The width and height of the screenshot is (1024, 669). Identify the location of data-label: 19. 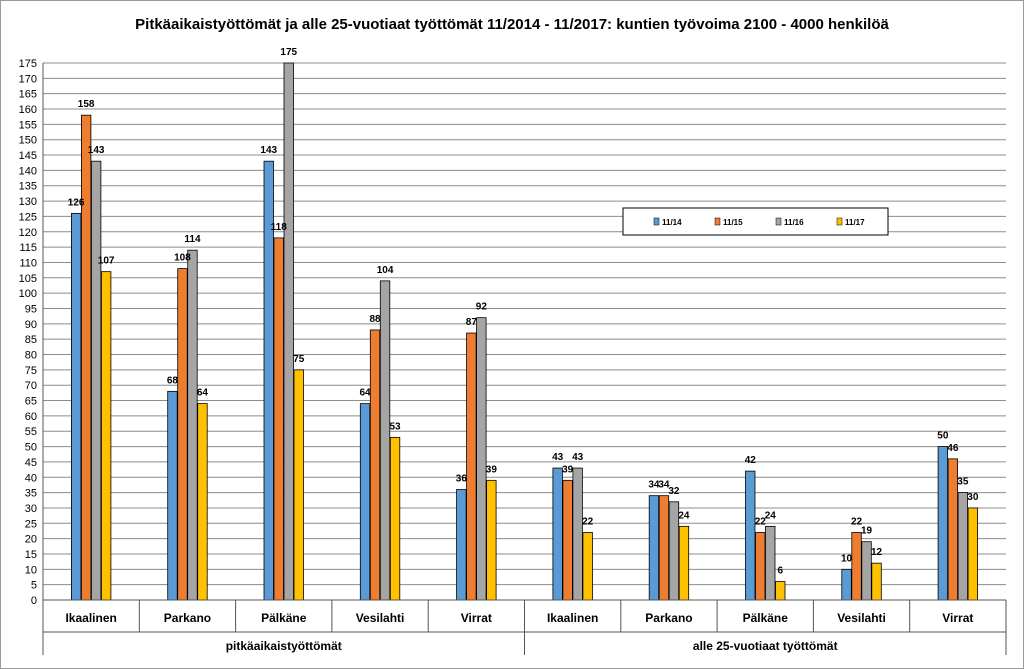
(867, 531).